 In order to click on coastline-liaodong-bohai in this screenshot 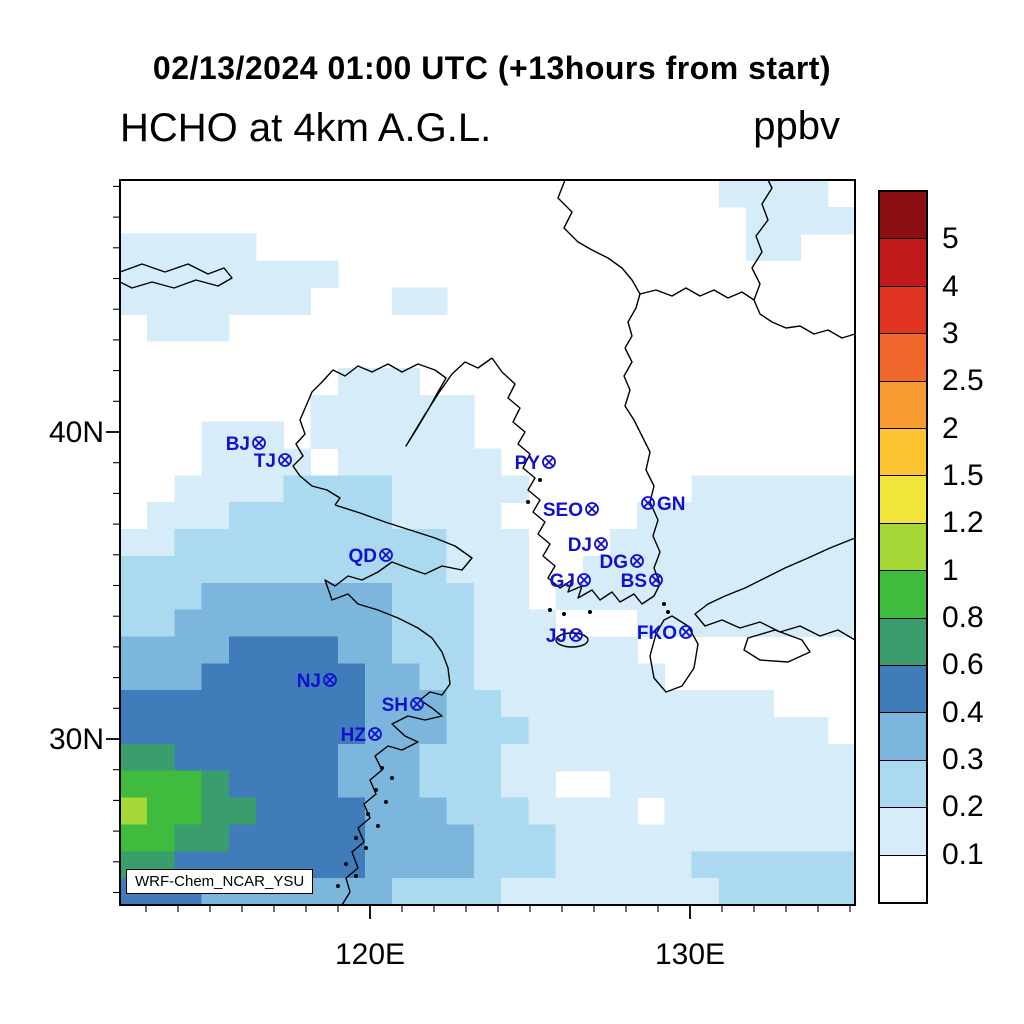, I will do `click(392, 431)`.